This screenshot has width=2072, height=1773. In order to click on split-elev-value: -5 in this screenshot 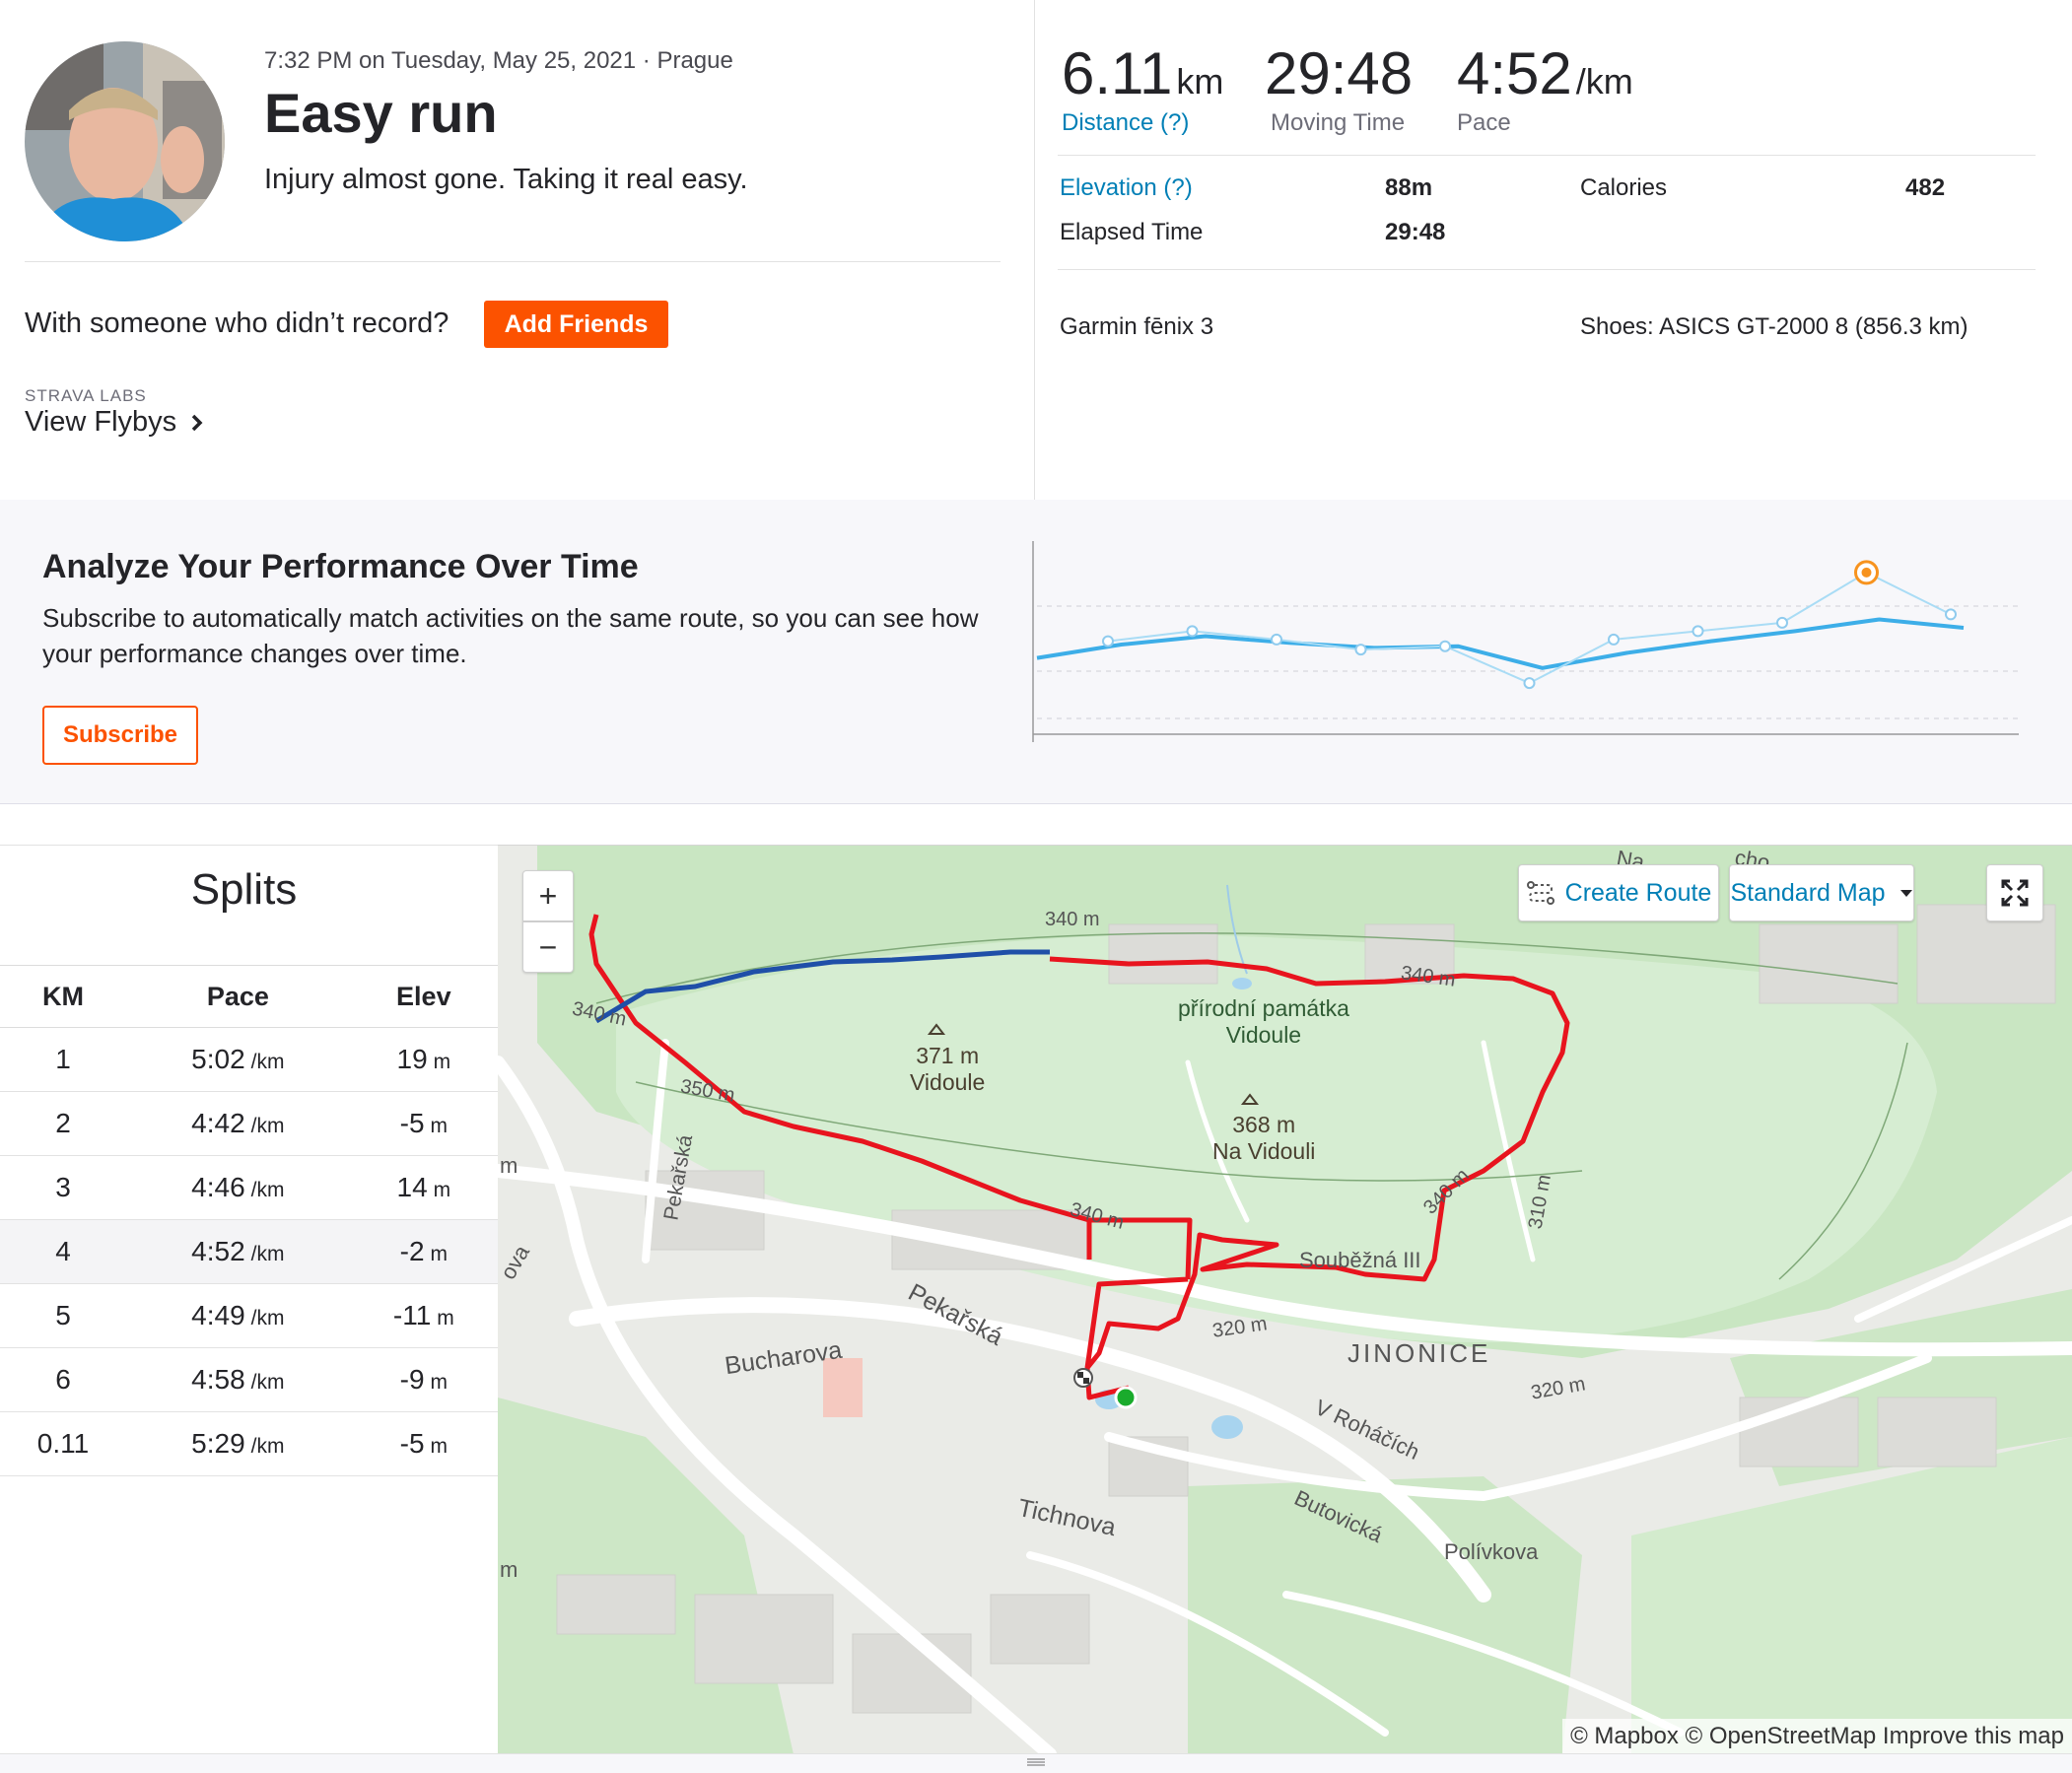, I will do `click(412, 1123)`.